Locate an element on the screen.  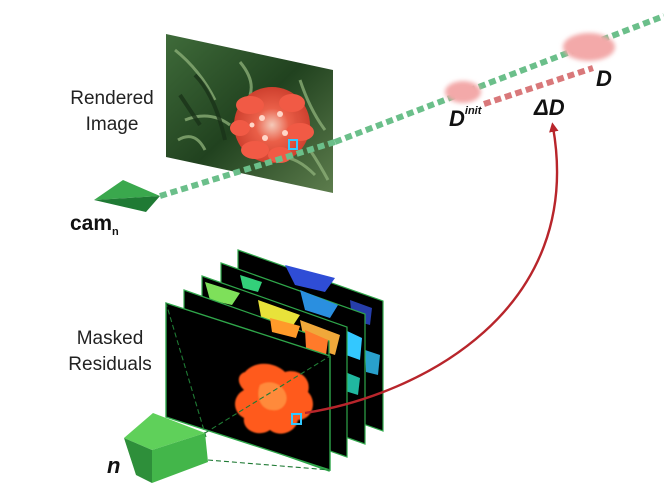
masked-residuals-label: Masked Residuals is located at coordinates (110, 352).